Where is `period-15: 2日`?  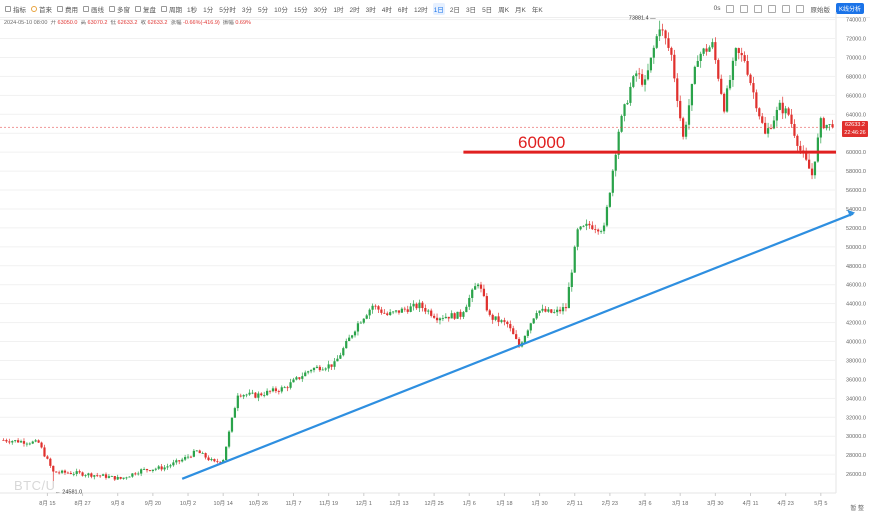 period-15: 2日 is located at coordinates (454, 10).